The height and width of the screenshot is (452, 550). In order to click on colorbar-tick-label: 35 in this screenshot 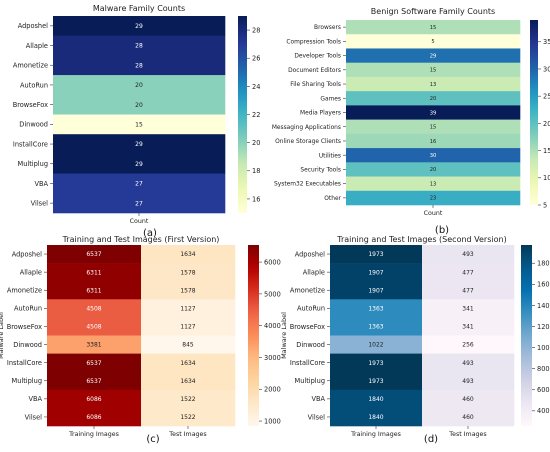, I will do `click(546, 42)`.